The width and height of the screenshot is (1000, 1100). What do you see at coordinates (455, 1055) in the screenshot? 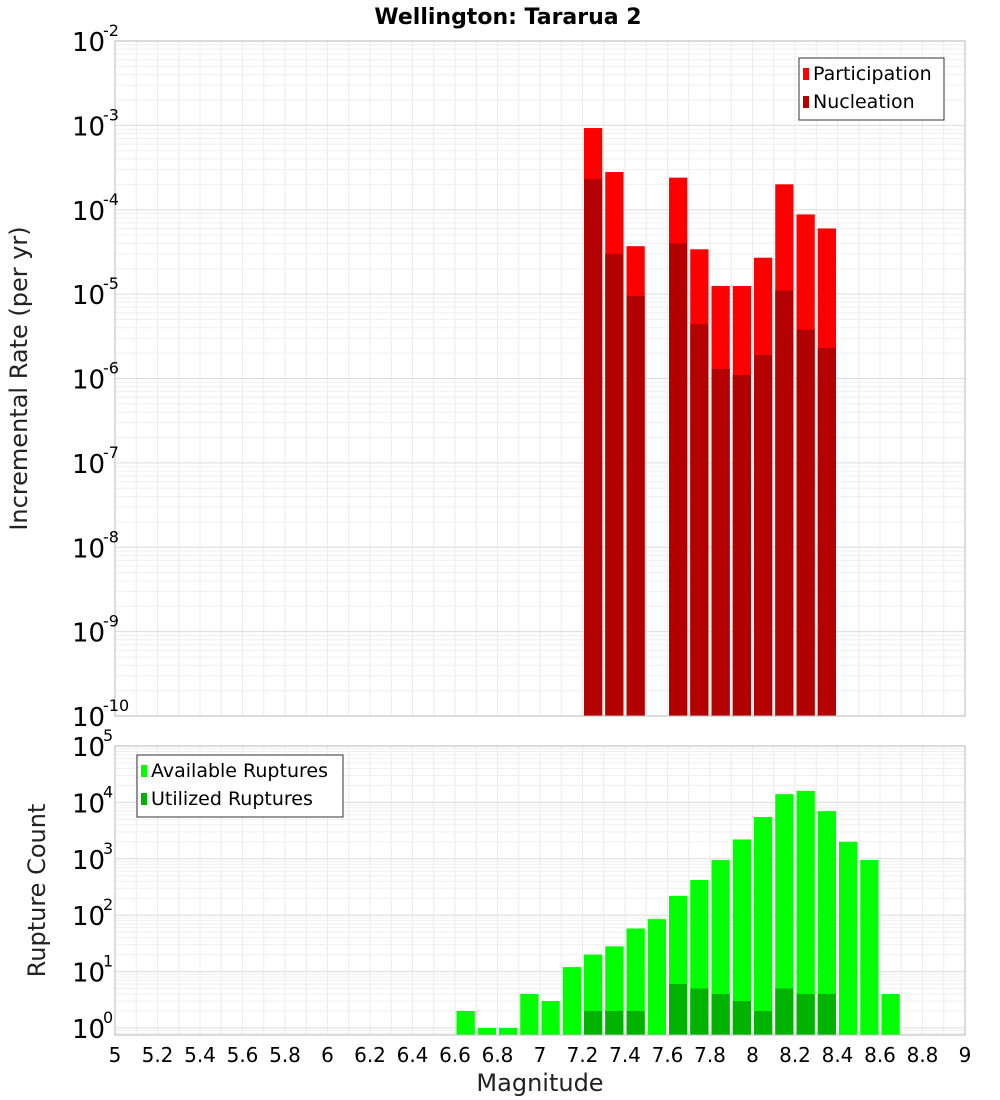
I see `x-tick-label: 6.6` at bounding box center [455, 1055].